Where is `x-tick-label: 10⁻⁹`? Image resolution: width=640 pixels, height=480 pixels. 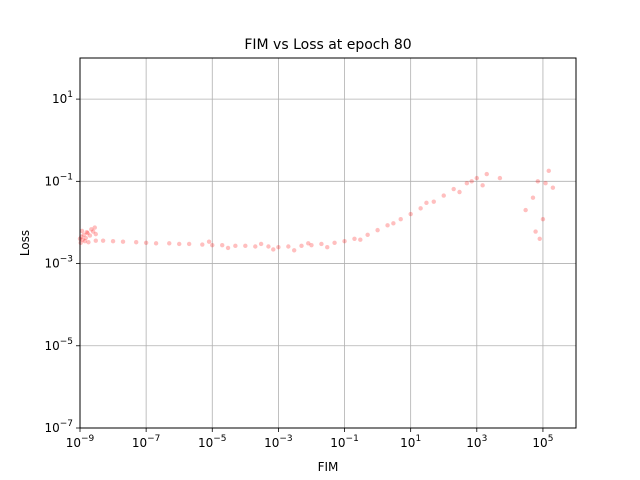
x-tick-label: 10⁻⁹ is located at coordinates (80, 442).